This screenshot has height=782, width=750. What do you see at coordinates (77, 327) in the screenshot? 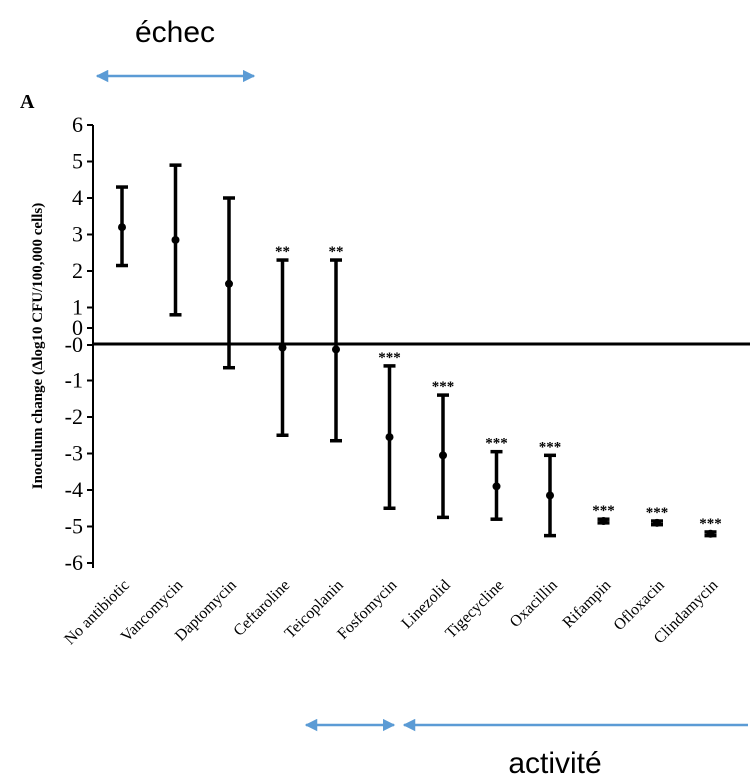
I see `y-tick-label: 0` at bounding box center [77, 327].